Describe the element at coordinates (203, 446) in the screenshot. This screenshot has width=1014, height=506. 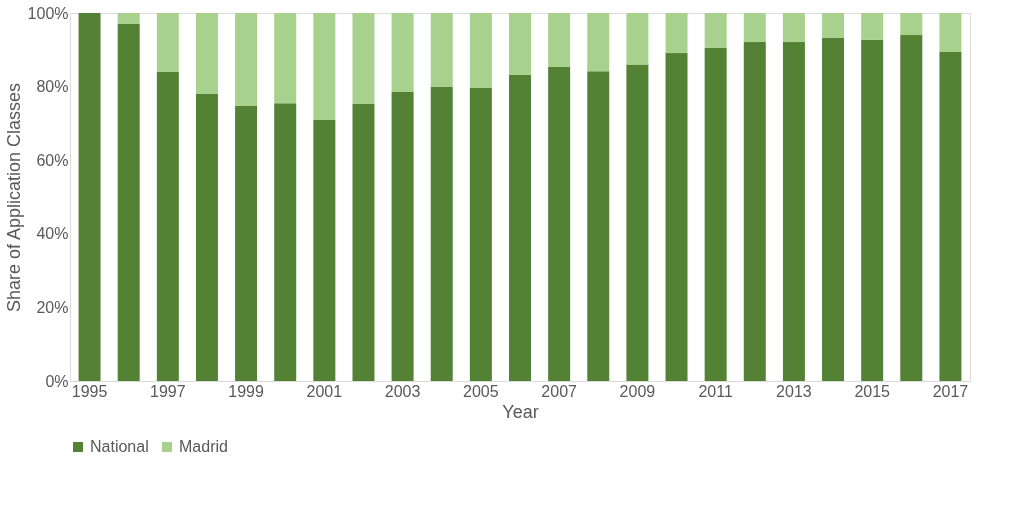
I see `legend-label: Madrid` at that location.